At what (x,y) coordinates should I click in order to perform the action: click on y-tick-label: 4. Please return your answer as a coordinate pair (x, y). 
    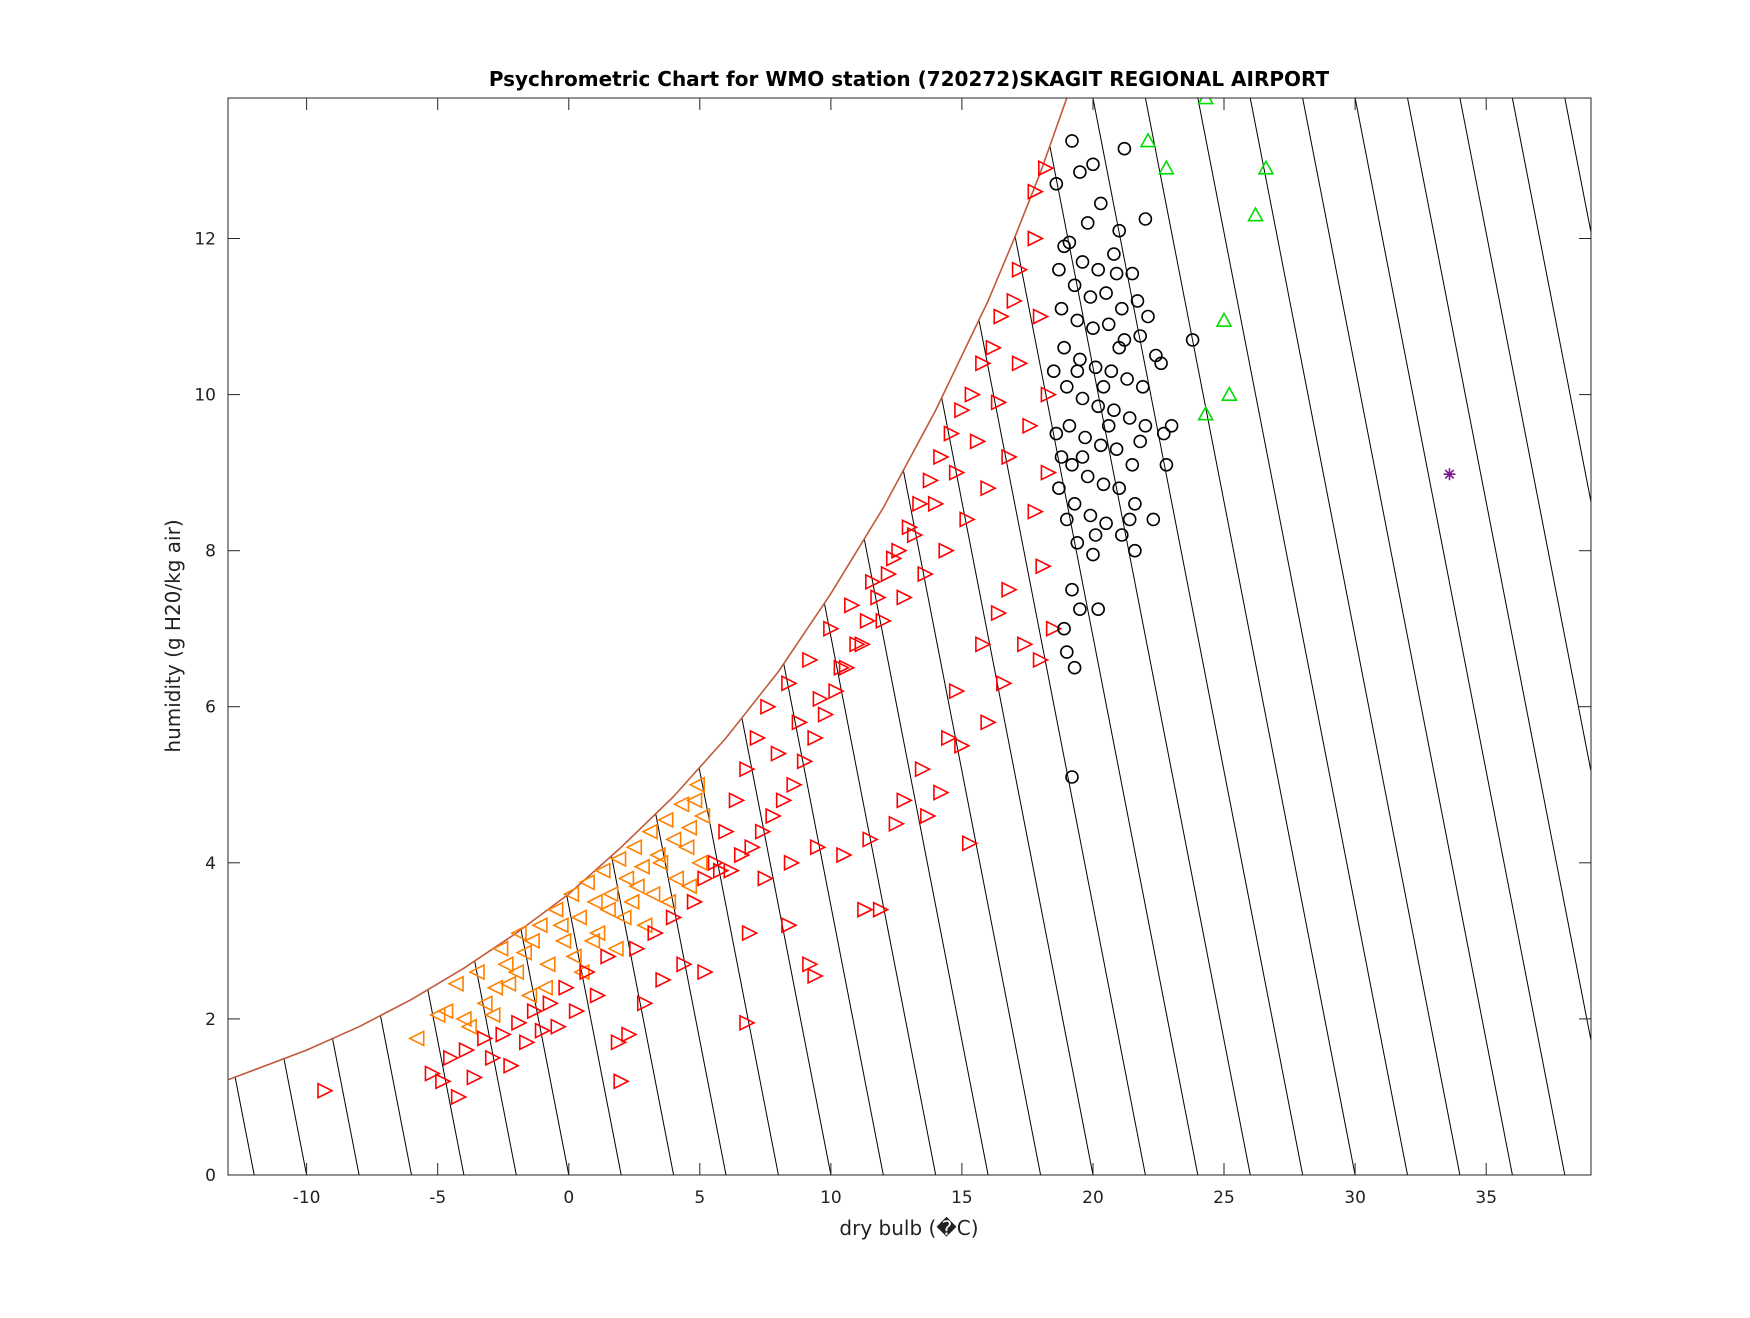
    Looking at the image, I should click on (210, 864).